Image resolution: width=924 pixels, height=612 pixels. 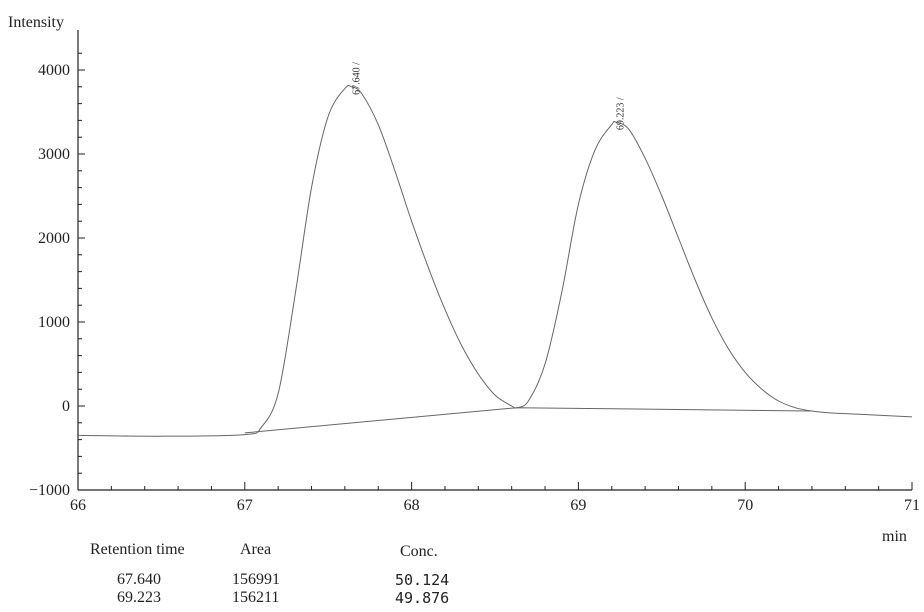 What do you see at coordinates (36, 22) in the screenshot?
I see `y-axis-title: Intensity` at bounding box center [36, 22].